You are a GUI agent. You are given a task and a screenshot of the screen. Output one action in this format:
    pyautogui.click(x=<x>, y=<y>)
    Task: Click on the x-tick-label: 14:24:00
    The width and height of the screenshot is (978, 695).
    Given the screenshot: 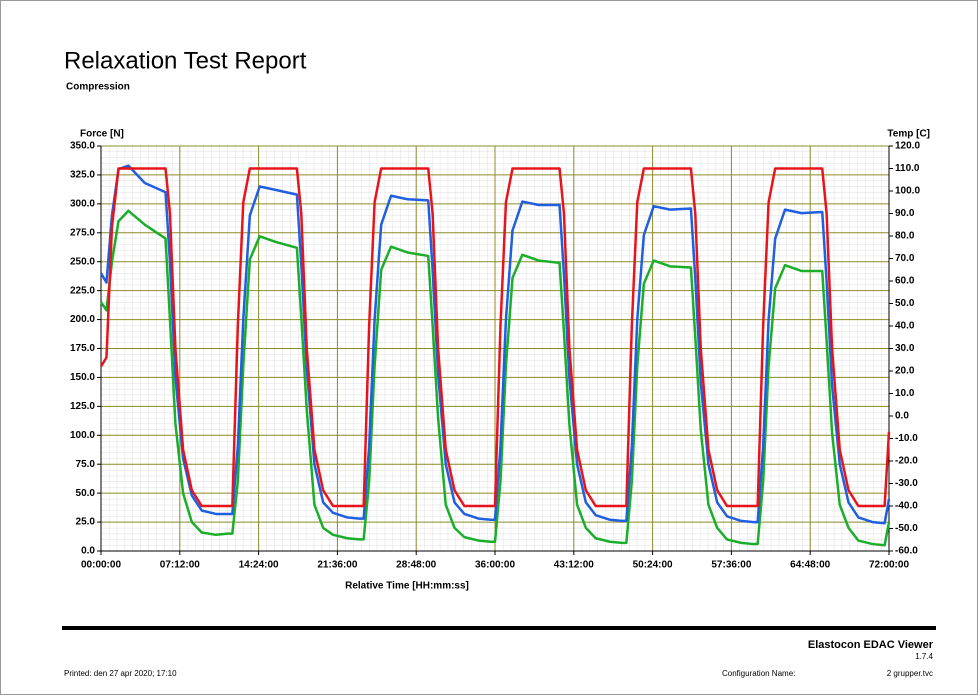 What is the action you would take?
    pyautogui.click(x=259, y=565)
    